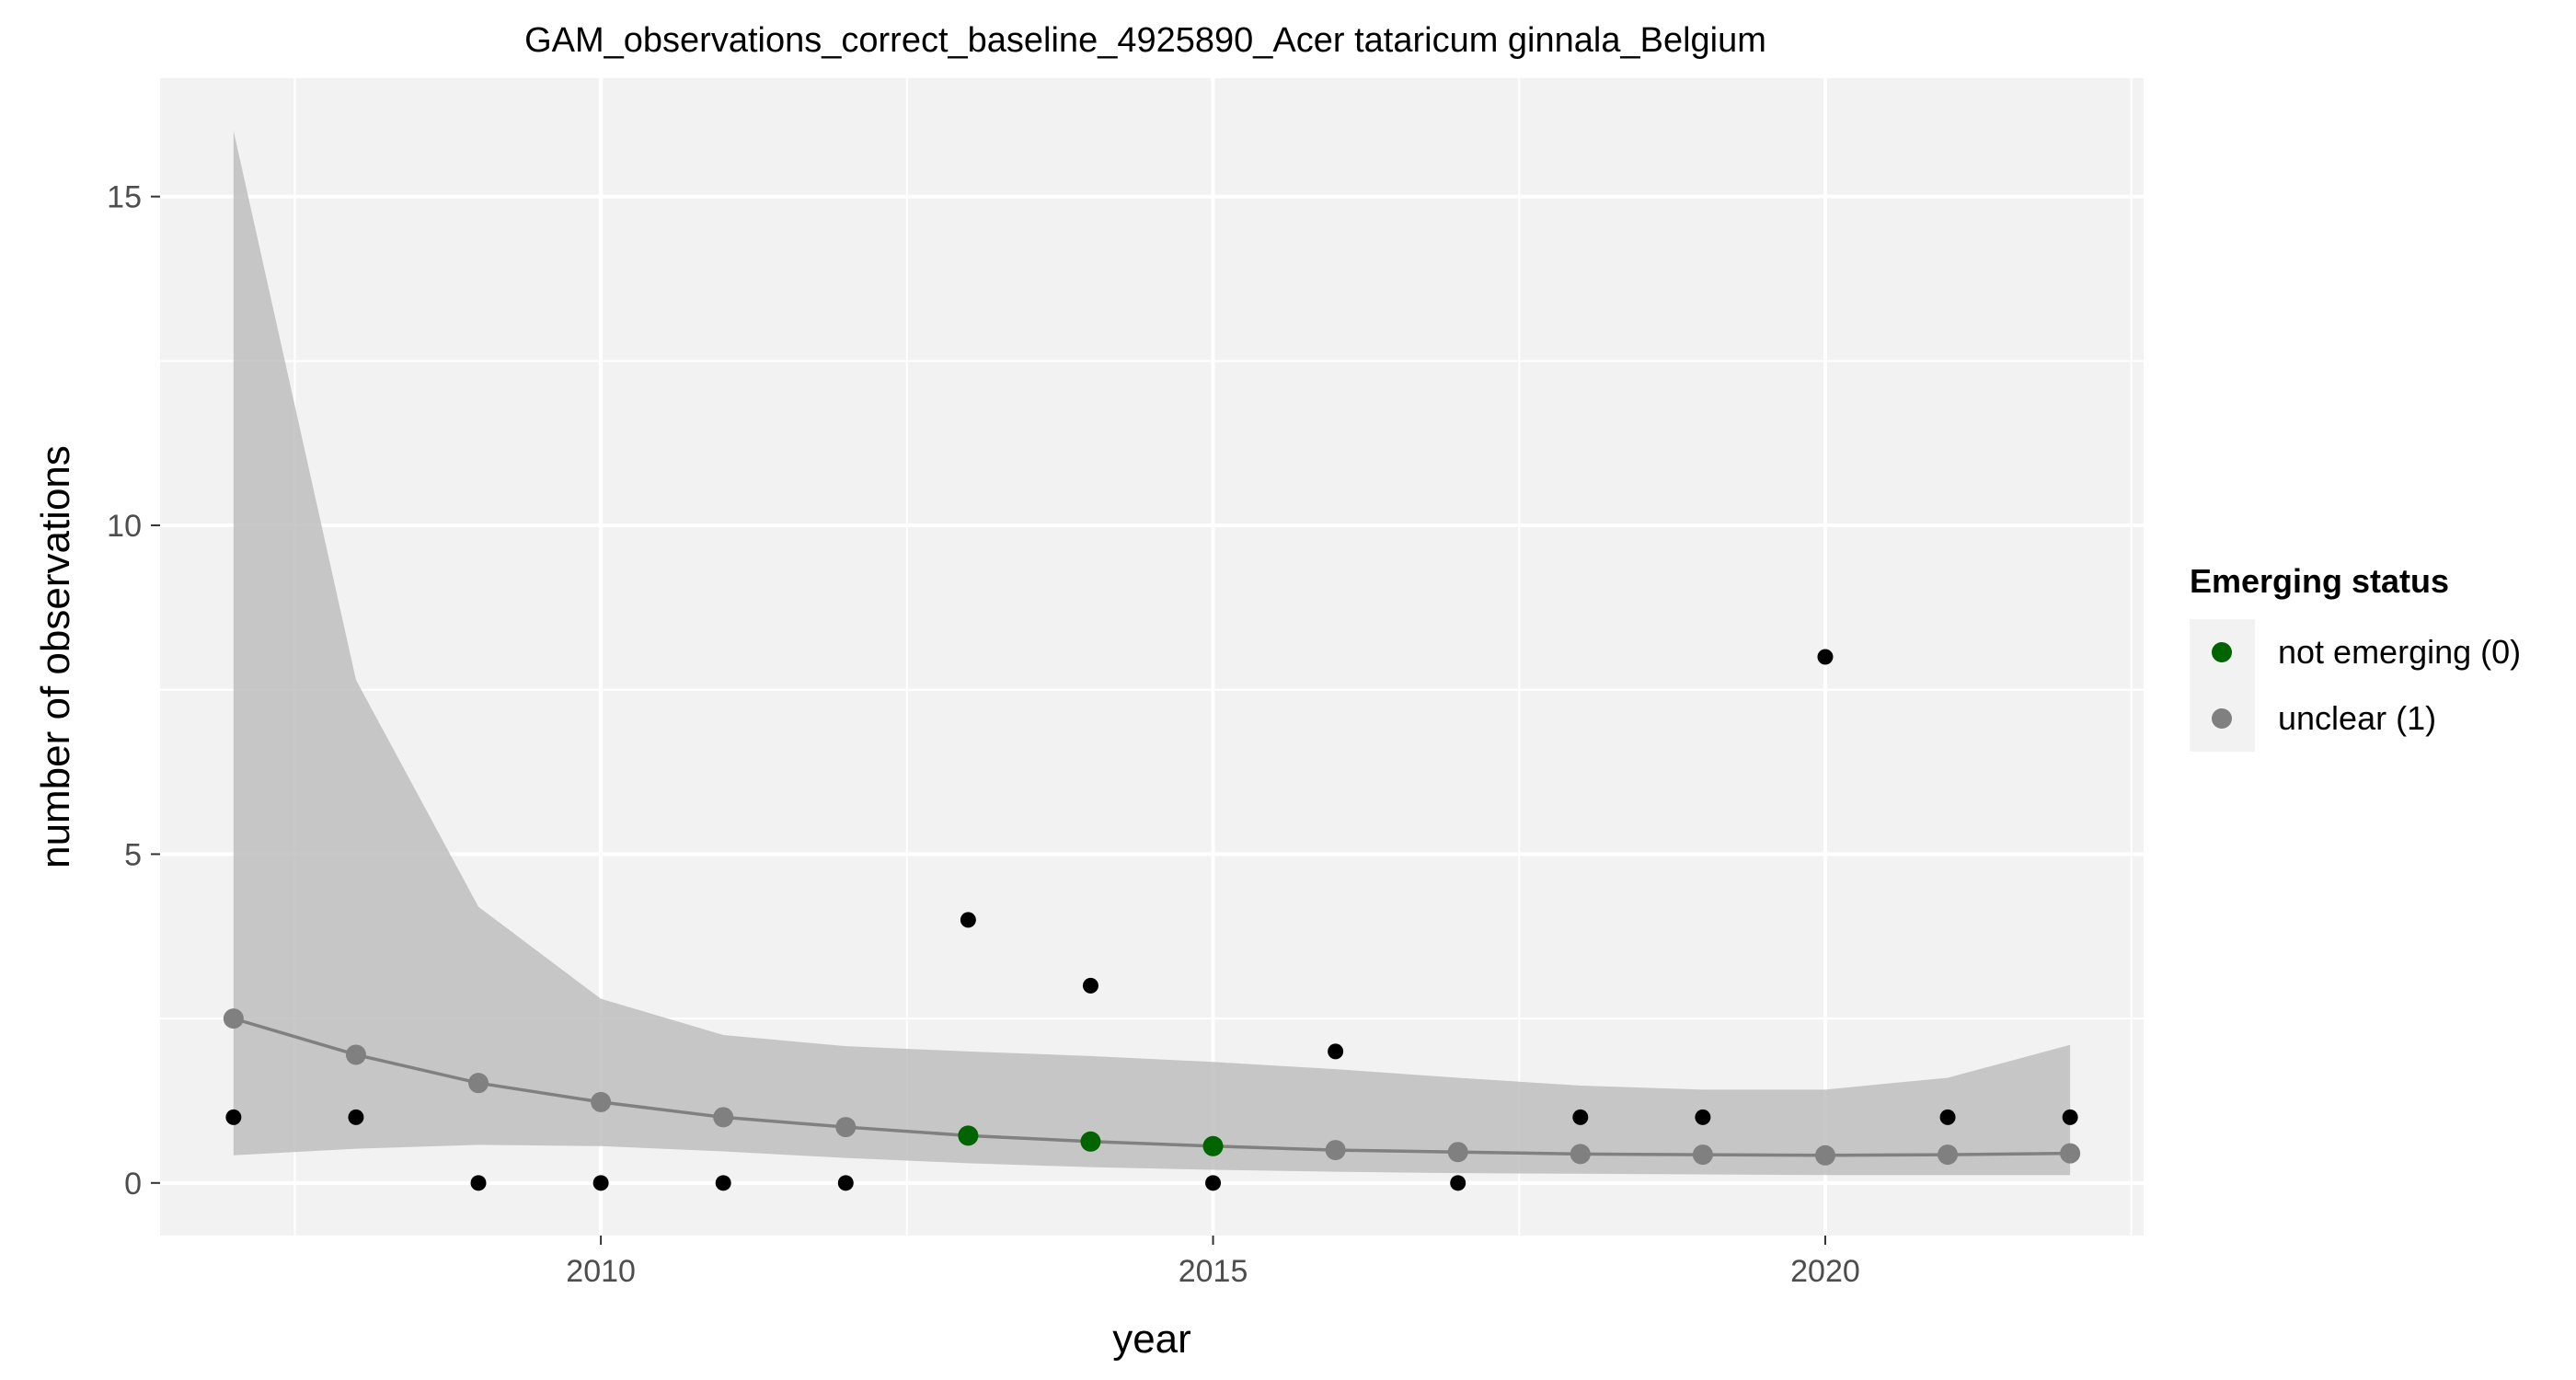 The image size is (2576, 1380). I want to click on fit-points-layer, so click(1152, 1087).